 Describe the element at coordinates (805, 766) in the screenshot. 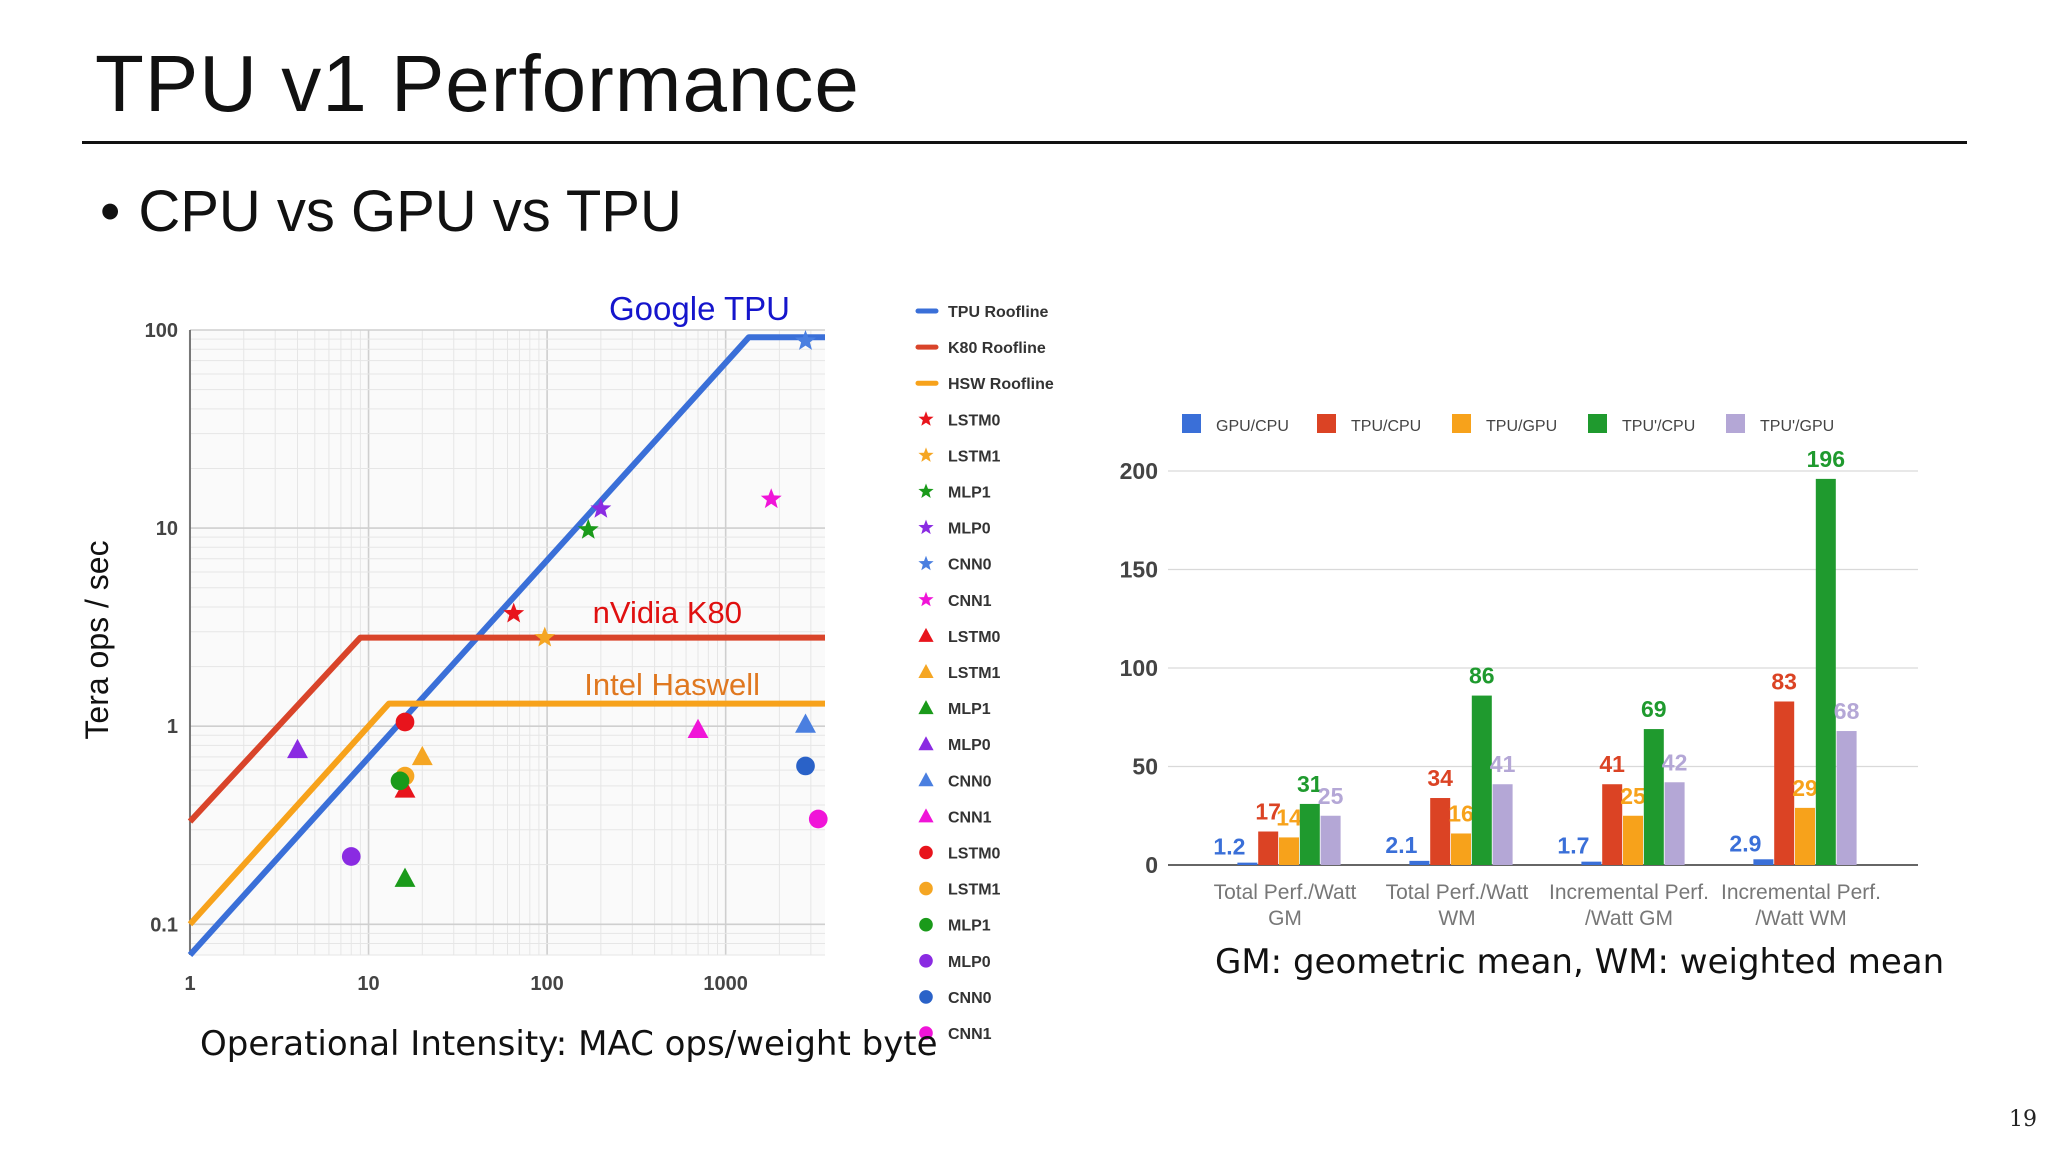

I see `point-circle-cnn0` at that location.